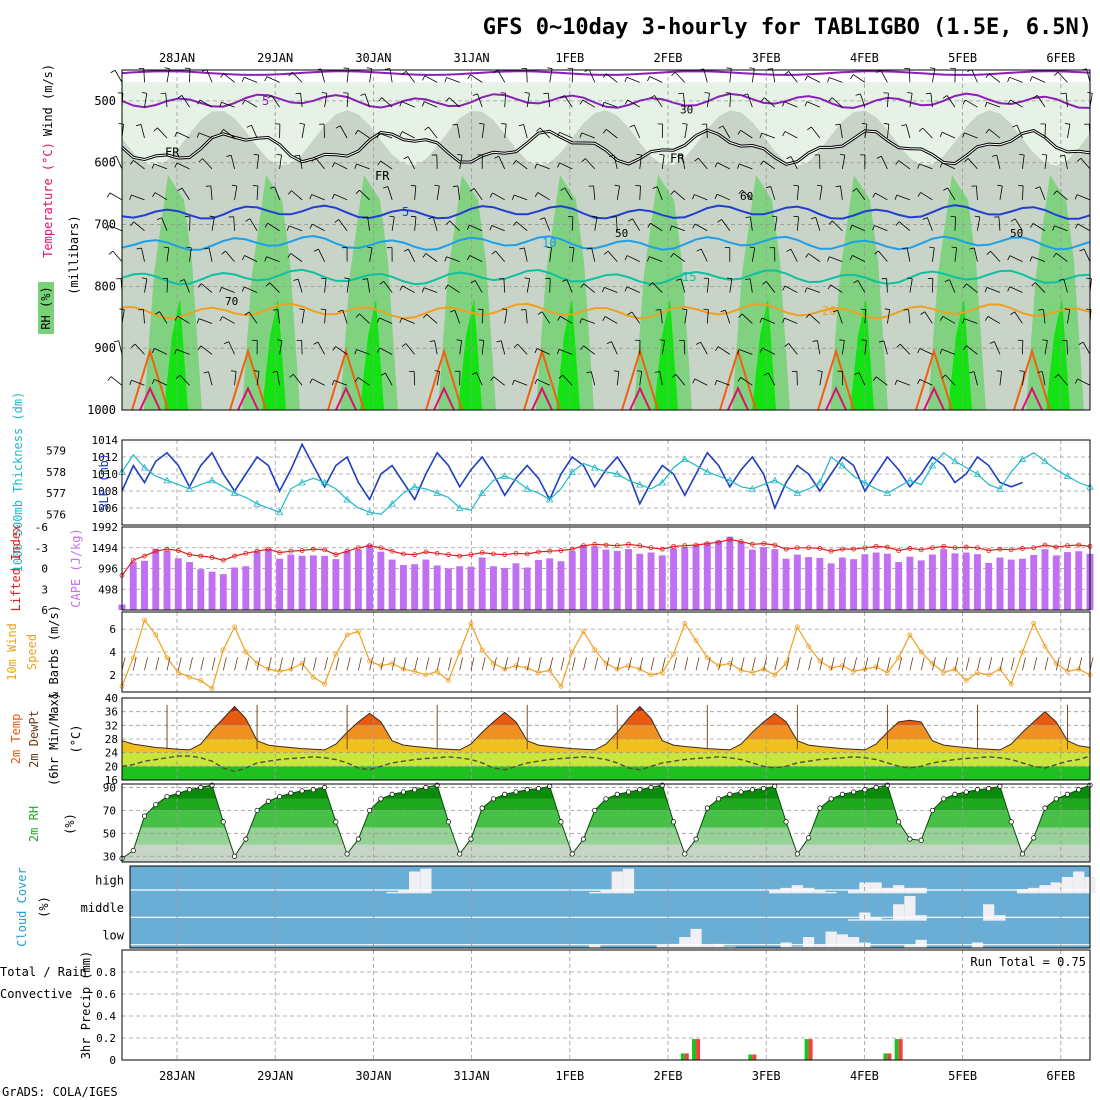 The width and height of the screenshot is (1100, 1100). Describe the element at coordinates (836, 398) in the screenshot. I see `hot-contour` at that location.